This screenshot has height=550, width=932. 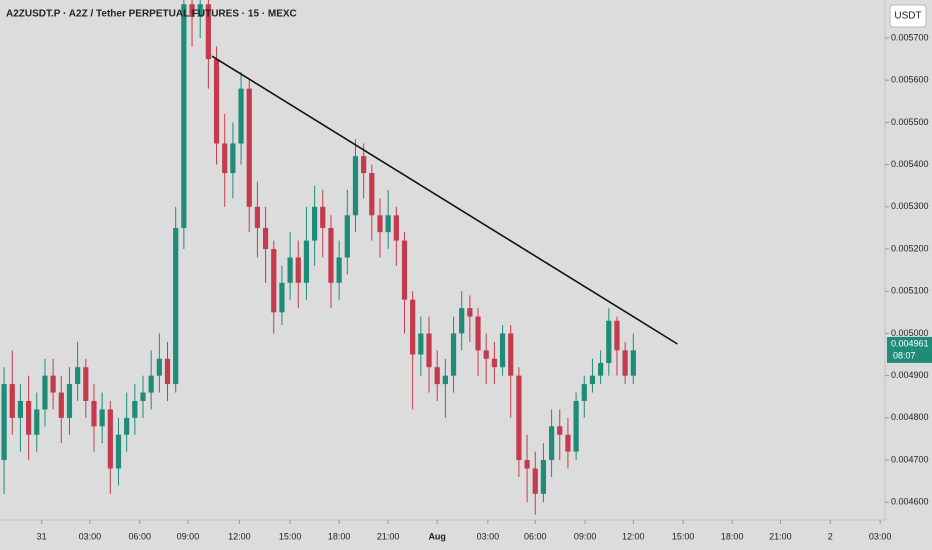 I want to click on y-tick-label: 0.005700, so click(x=910, y=37).